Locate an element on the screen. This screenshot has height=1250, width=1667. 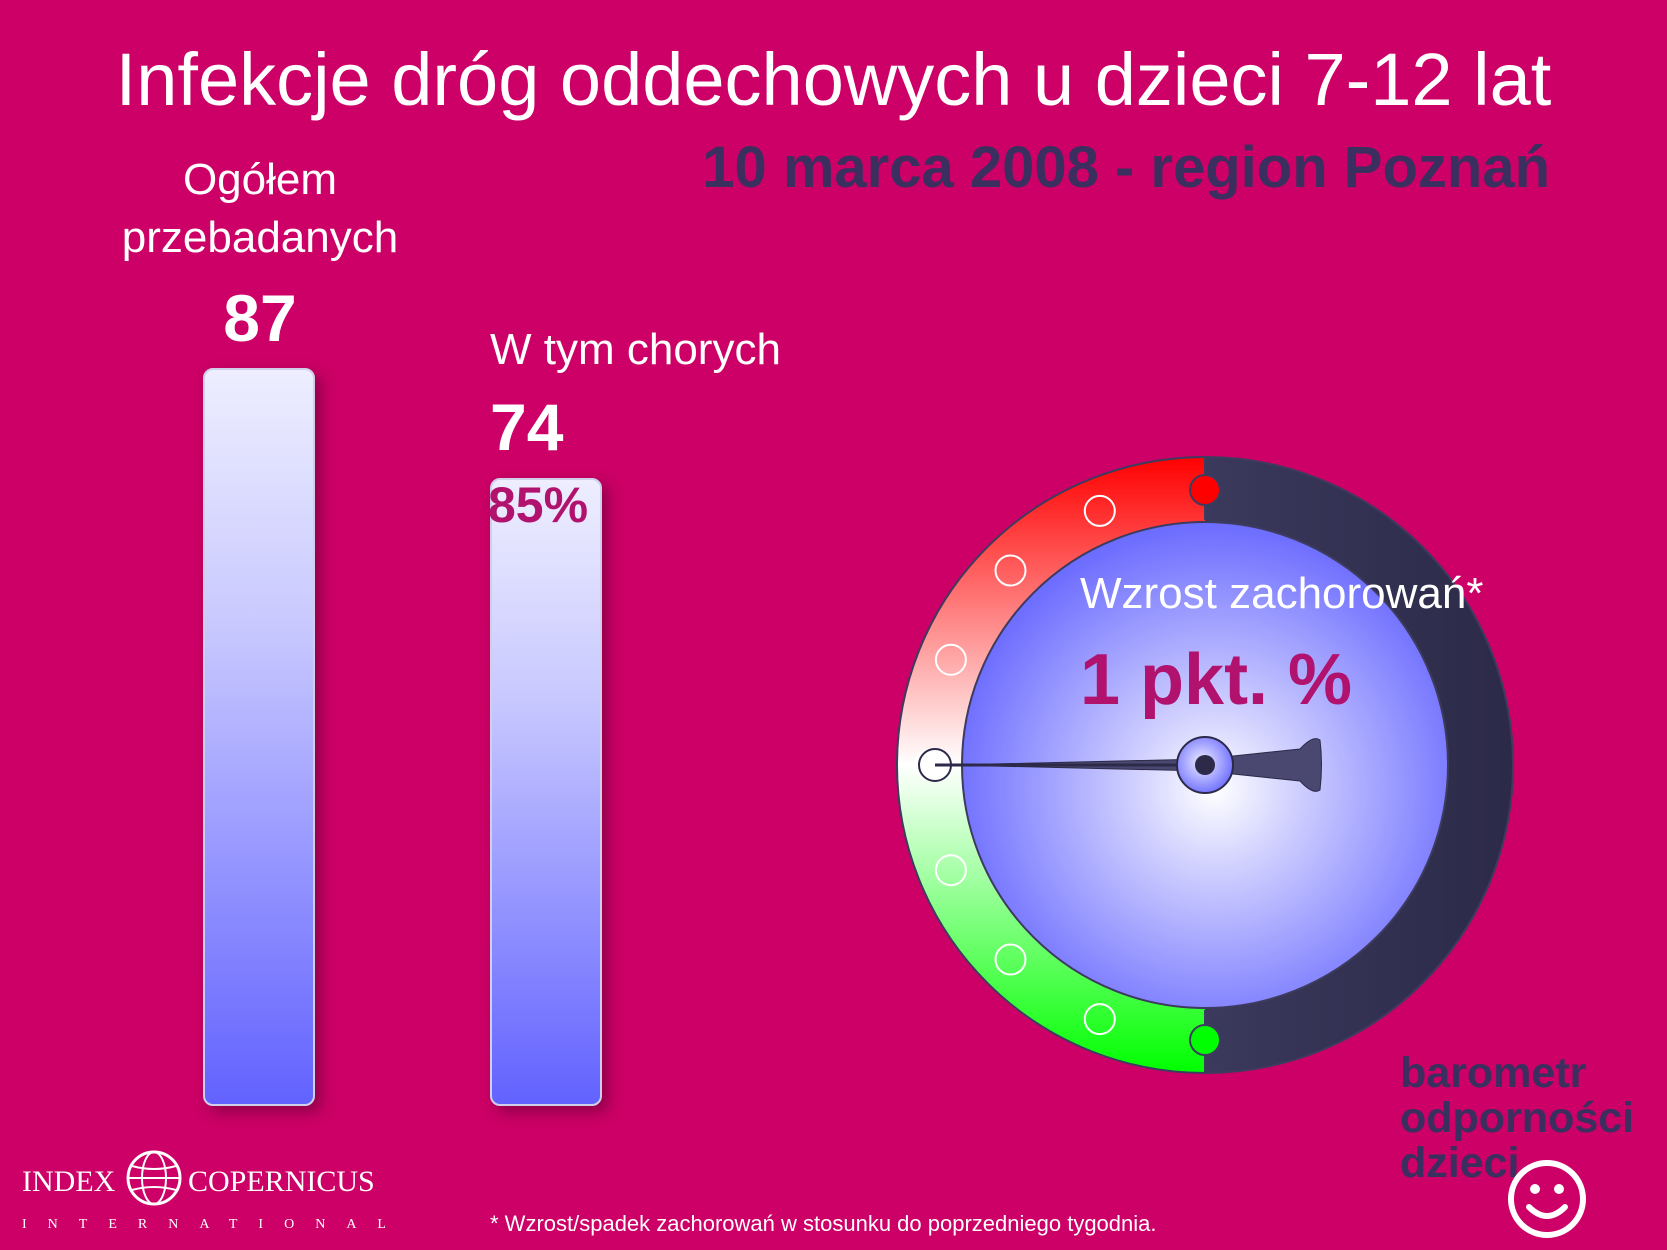
logo-index-text: INDEX is located at coordinates (69, 1181).